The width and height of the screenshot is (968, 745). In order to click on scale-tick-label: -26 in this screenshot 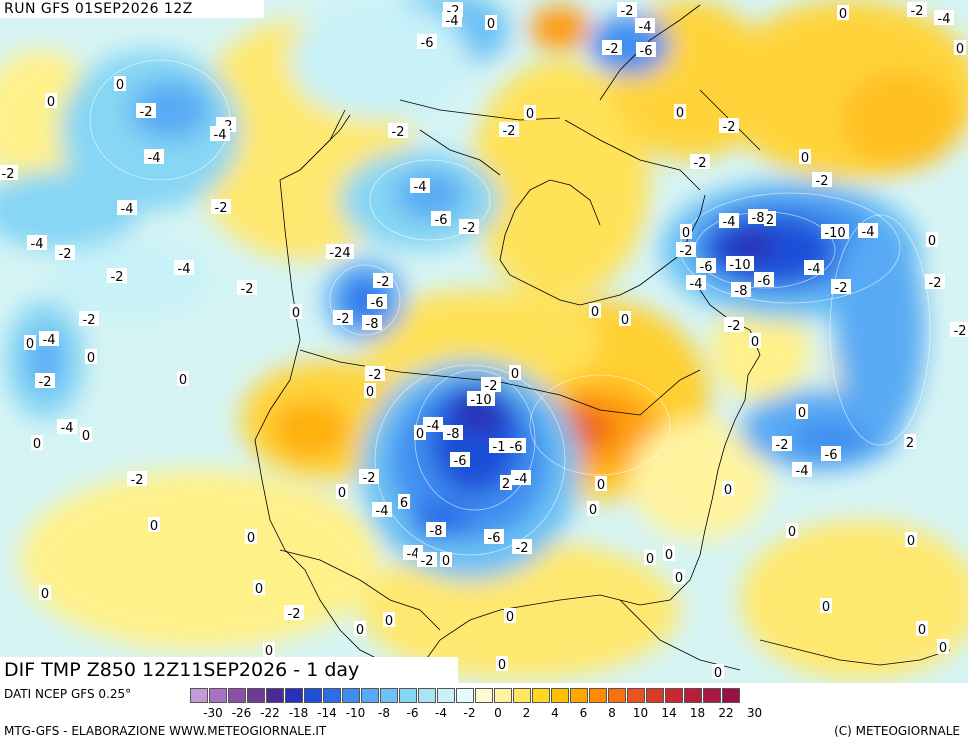, I will do `click(241, 713)`.